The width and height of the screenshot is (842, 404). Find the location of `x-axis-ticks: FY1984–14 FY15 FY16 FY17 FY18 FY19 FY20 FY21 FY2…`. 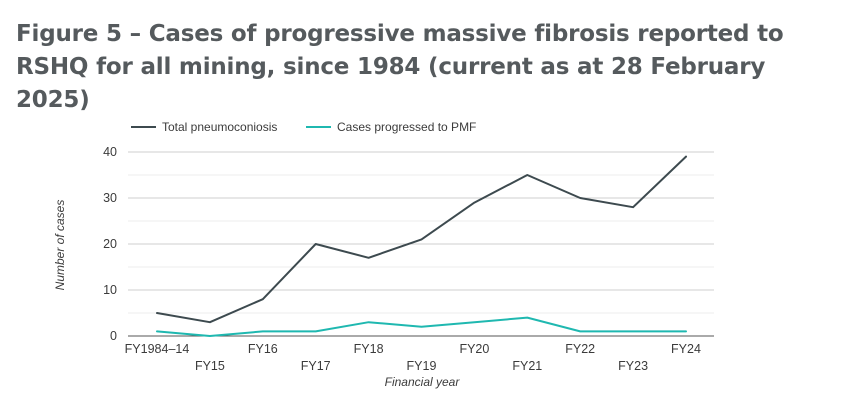

x-axis-ticks: FY1984–14 FY15 FY16 FY17 FY18 FY19 FY20 FY21 FY2… is located at coordinates (413, 357).